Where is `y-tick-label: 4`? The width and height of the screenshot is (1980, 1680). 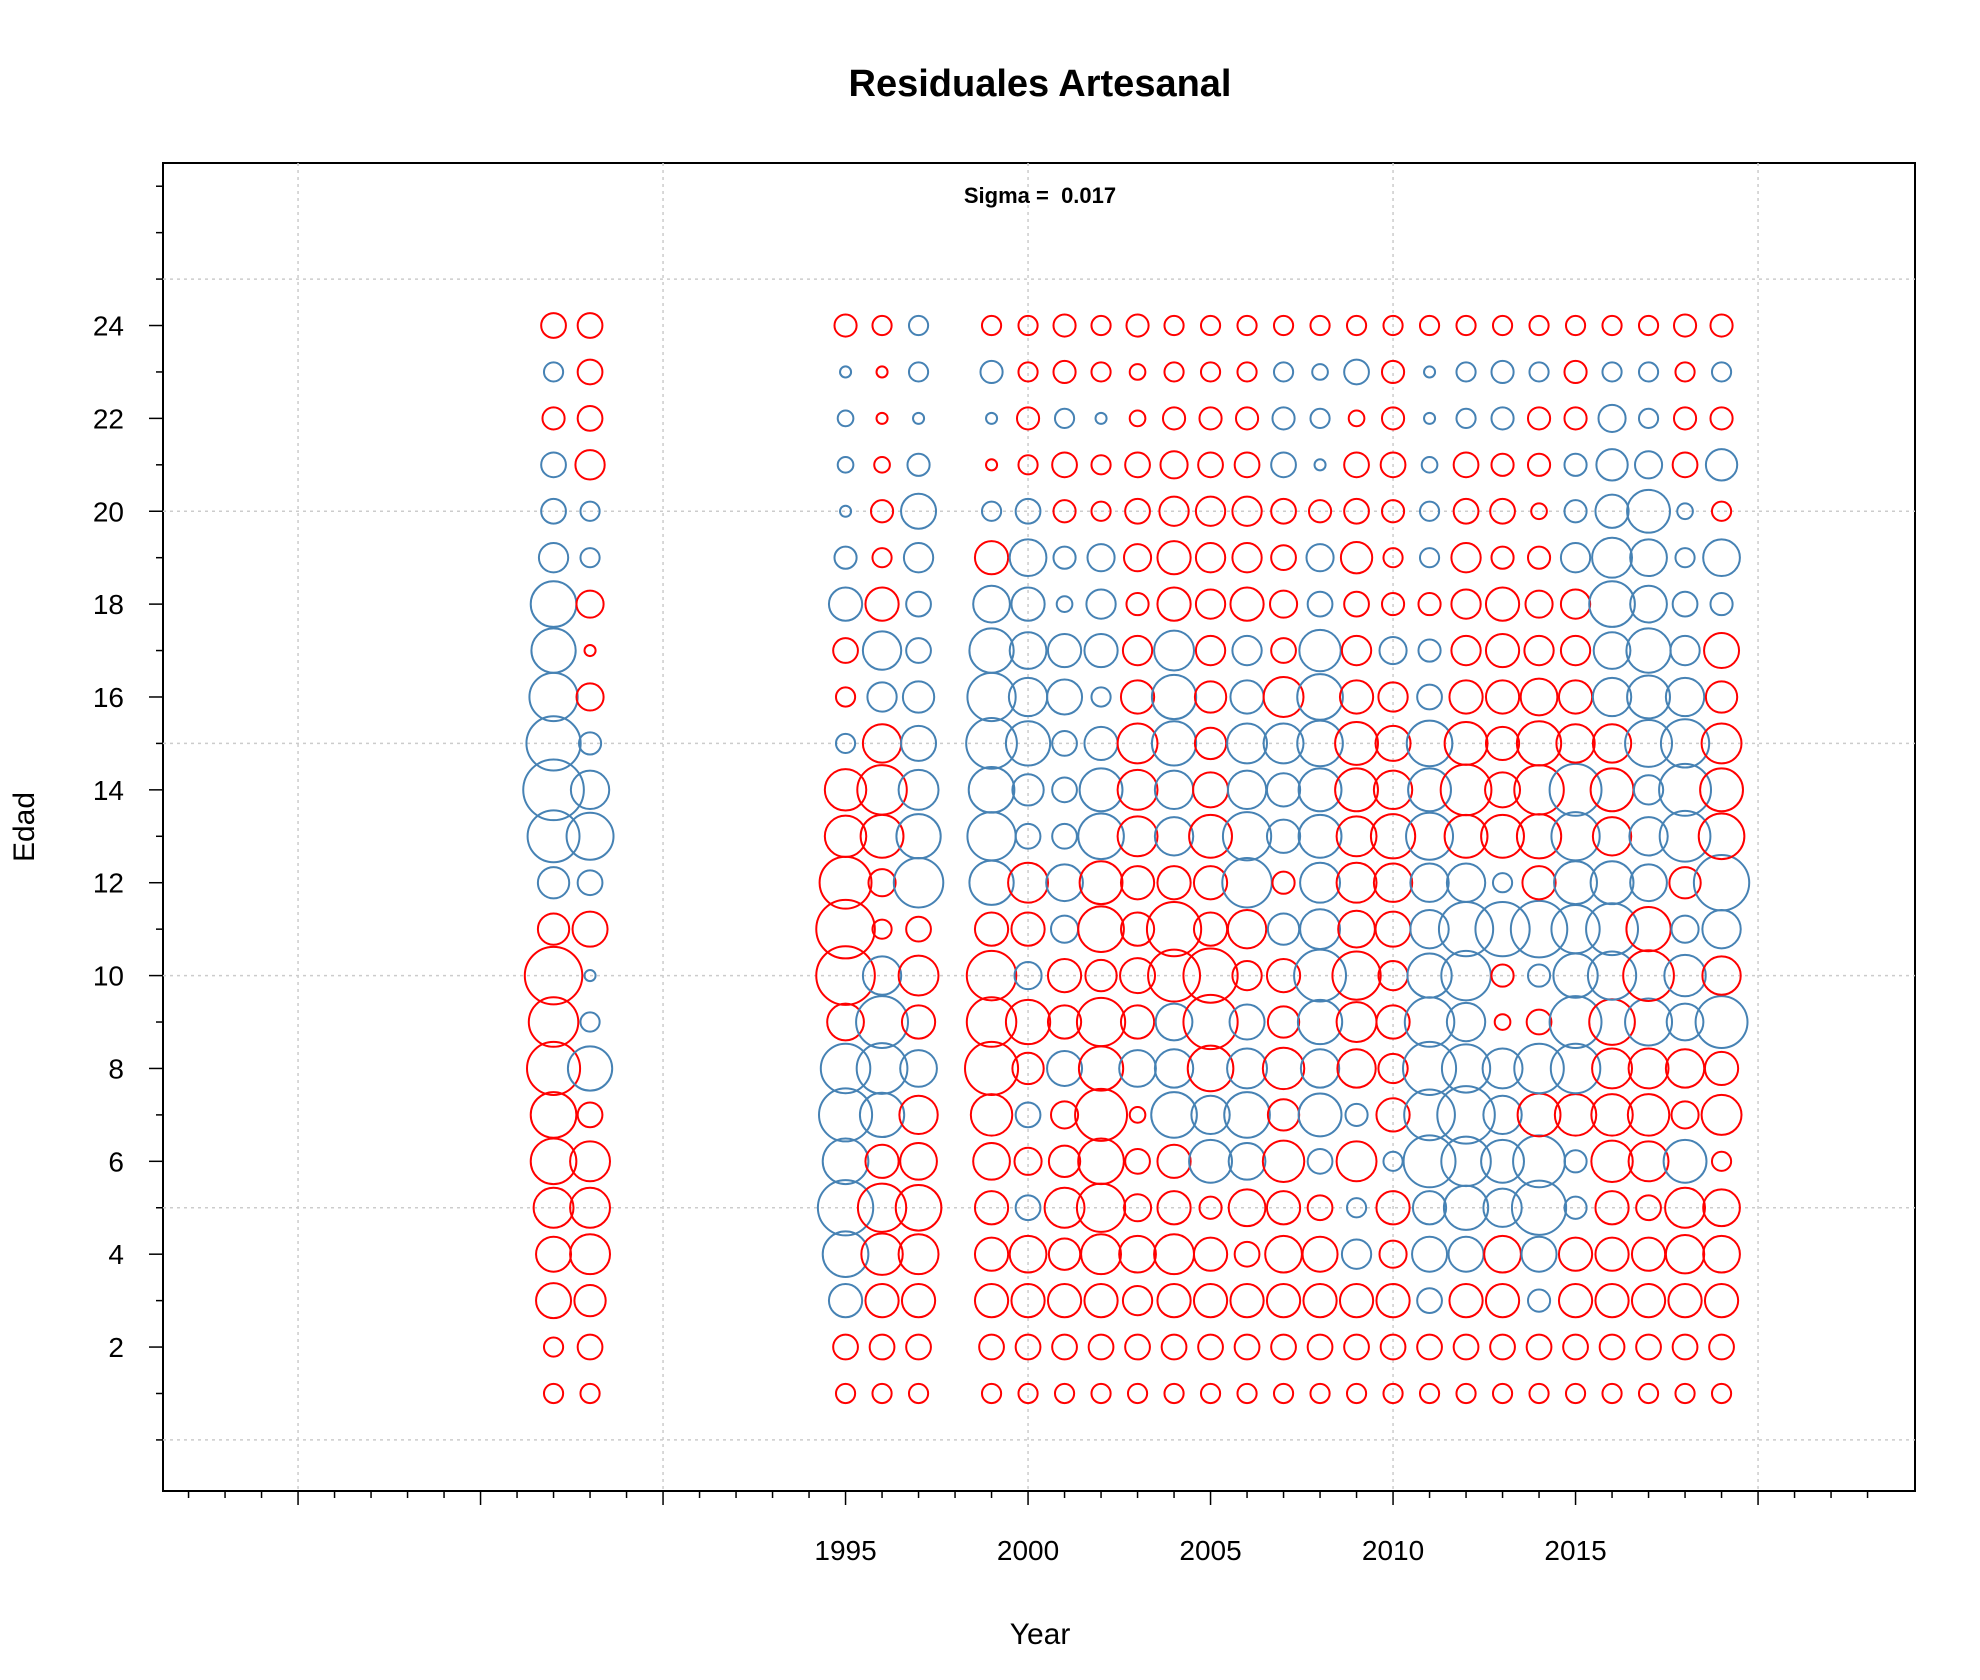
y-tick-label: 4 is located at coordinates (116, 1254).